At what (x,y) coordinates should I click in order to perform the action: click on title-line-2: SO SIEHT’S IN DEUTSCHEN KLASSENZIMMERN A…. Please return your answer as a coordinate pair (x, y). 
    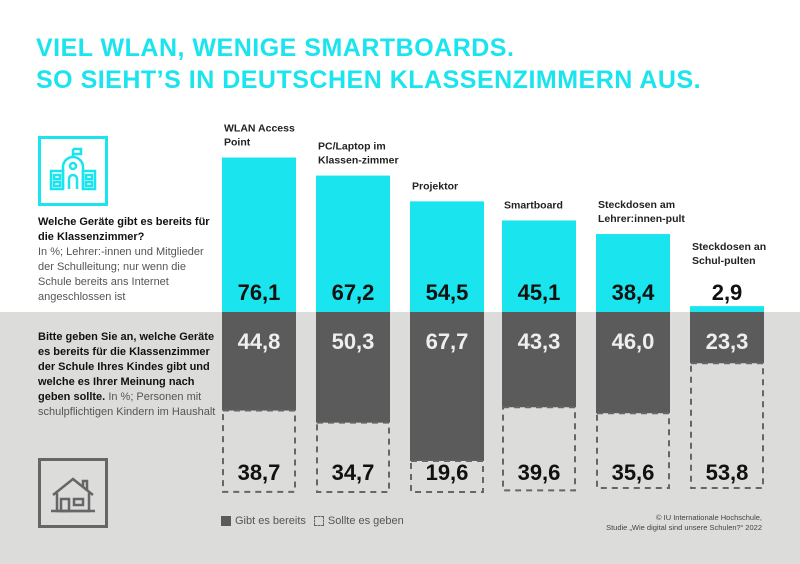
    Looking at the image, I should click on (369, 80).